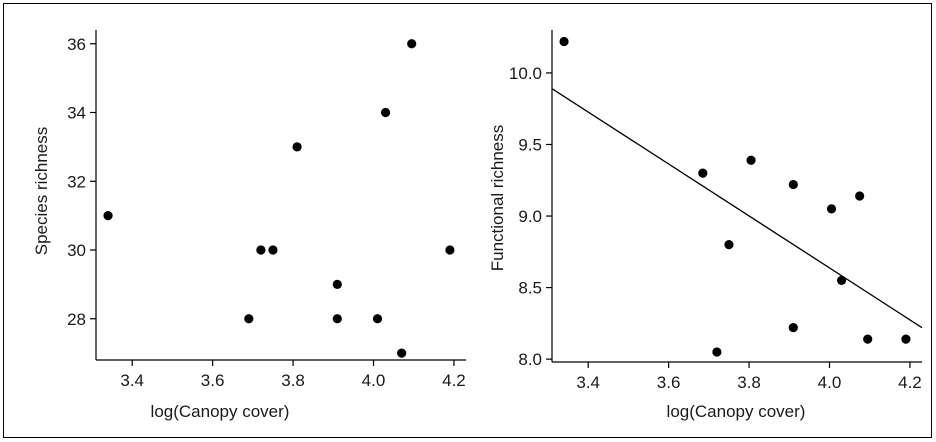  Describe the element at coordinates (76, 250) in the screenshot. I see `y-tick-label: 30` at that location.